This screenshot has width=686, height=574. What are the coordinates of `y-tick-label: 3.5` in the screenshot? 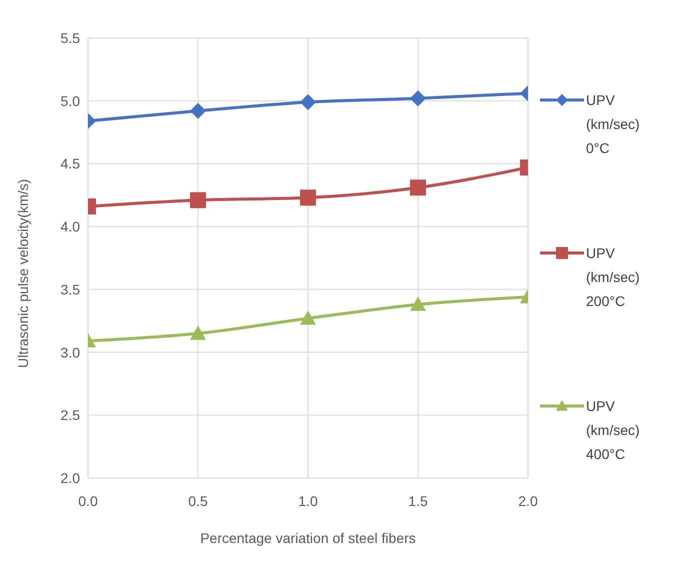 It's located at (70, 289).